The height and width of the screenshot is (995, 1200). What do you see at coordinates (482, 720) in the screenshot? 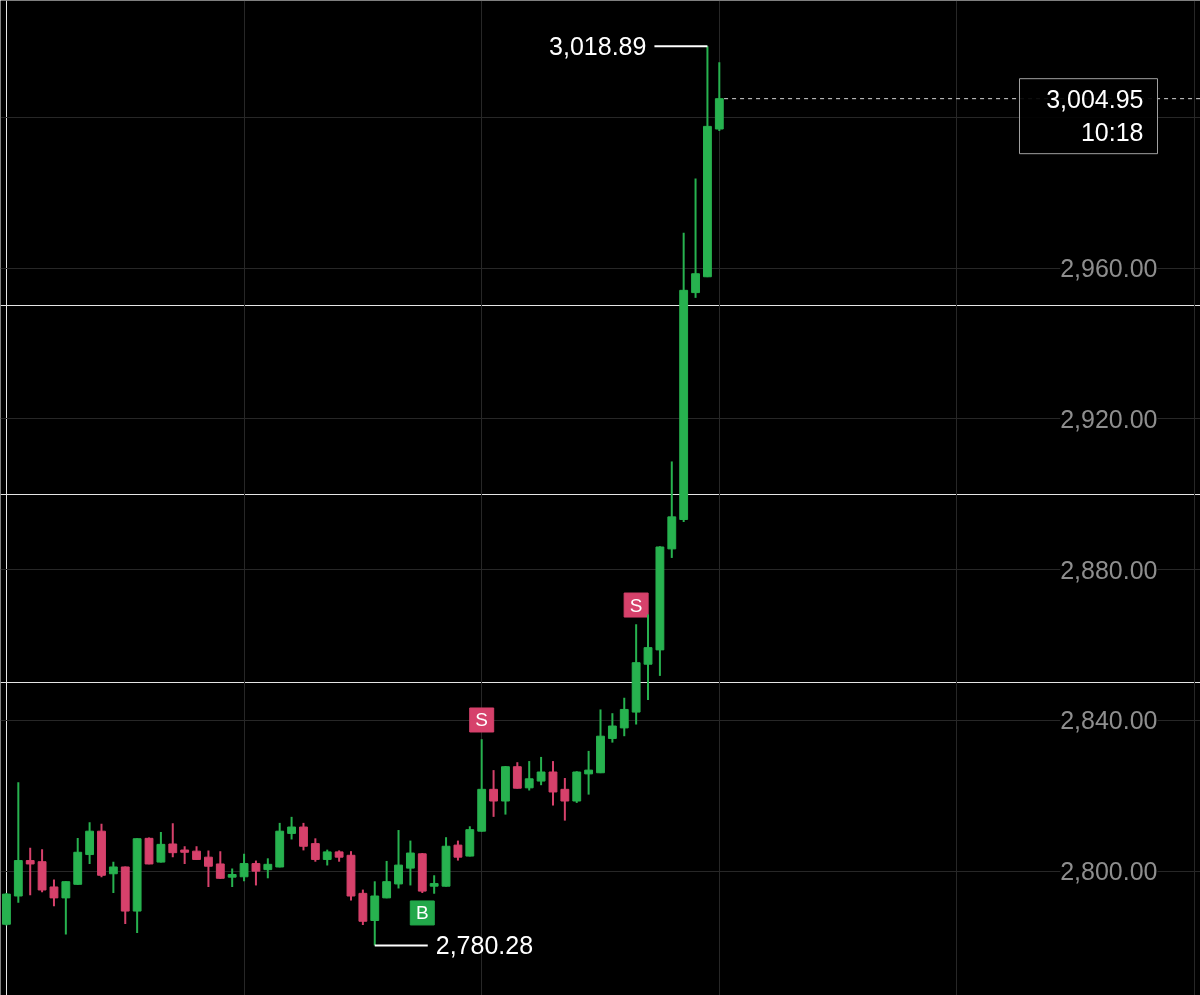
I see `series-label: S` at bounding box center [482, 720].